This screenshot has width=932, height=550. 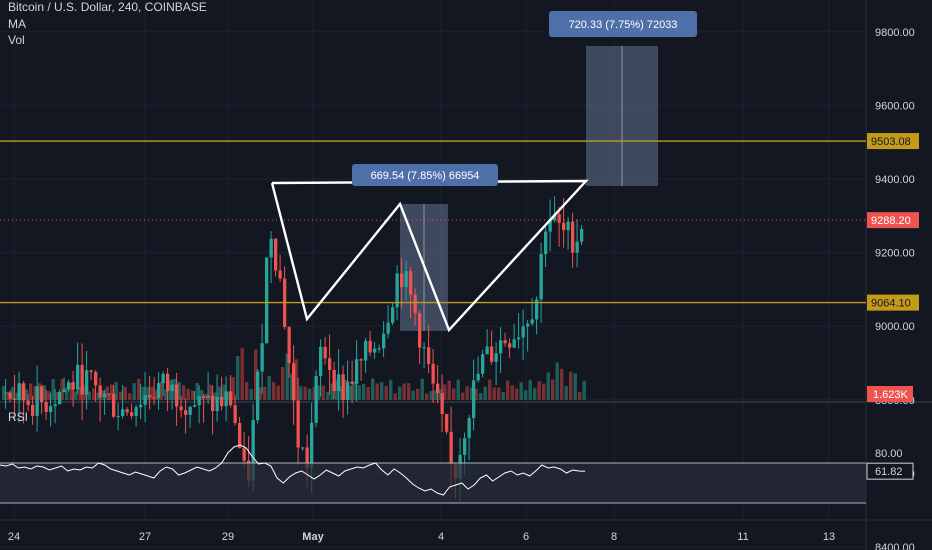 What do you see at coordinates (891, 221) in the screenshot?
I see `price-tag-label-current-price: 9288.20` at bounding box center [891, 221].